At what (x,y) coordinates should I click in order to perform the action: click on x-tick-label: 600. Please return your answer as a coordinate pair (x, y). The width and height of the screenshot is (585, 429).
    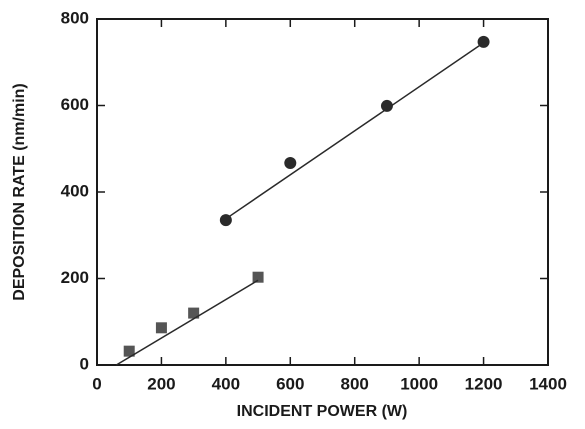
    Looking at the image, I should click on (290, 383).